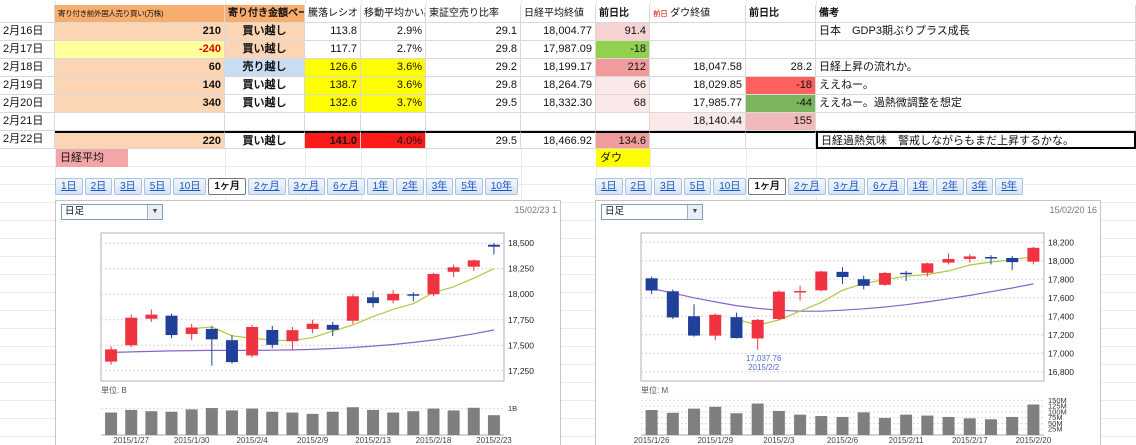 The height and width of the screenshot is (445, 1136). What do you see at coordinates (393, 104) in the screenshot?
I see `cell-ma_dev: 3.7%` at bounding box center [393, 104].